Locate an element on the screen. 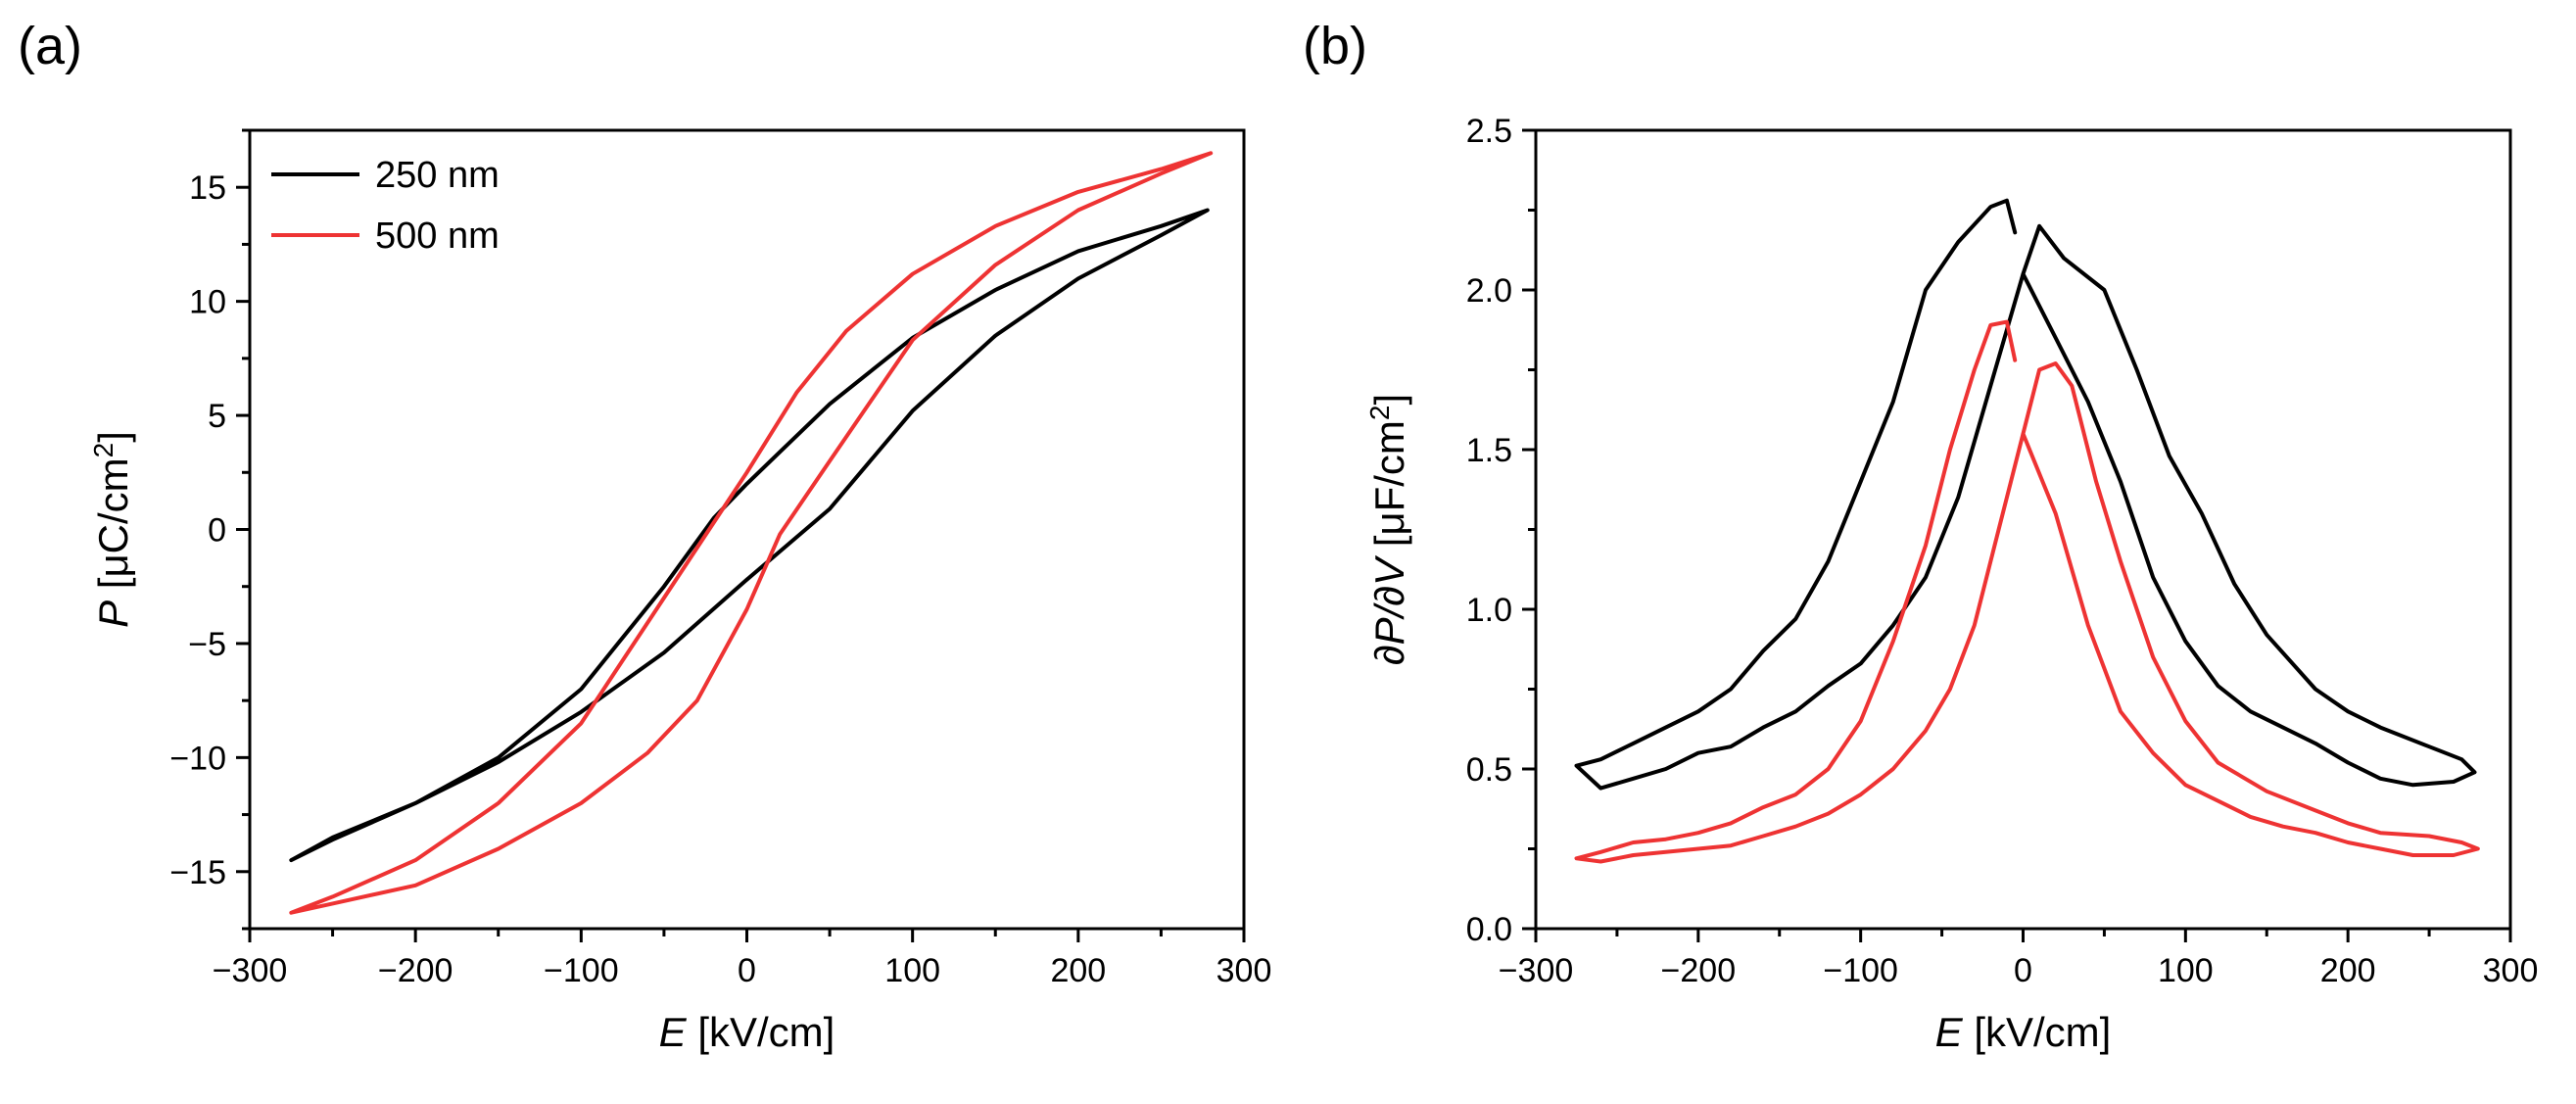 This screenshot has height=1104, width=2576. legend-label: 250 nm is located at coordinates (437, 175).